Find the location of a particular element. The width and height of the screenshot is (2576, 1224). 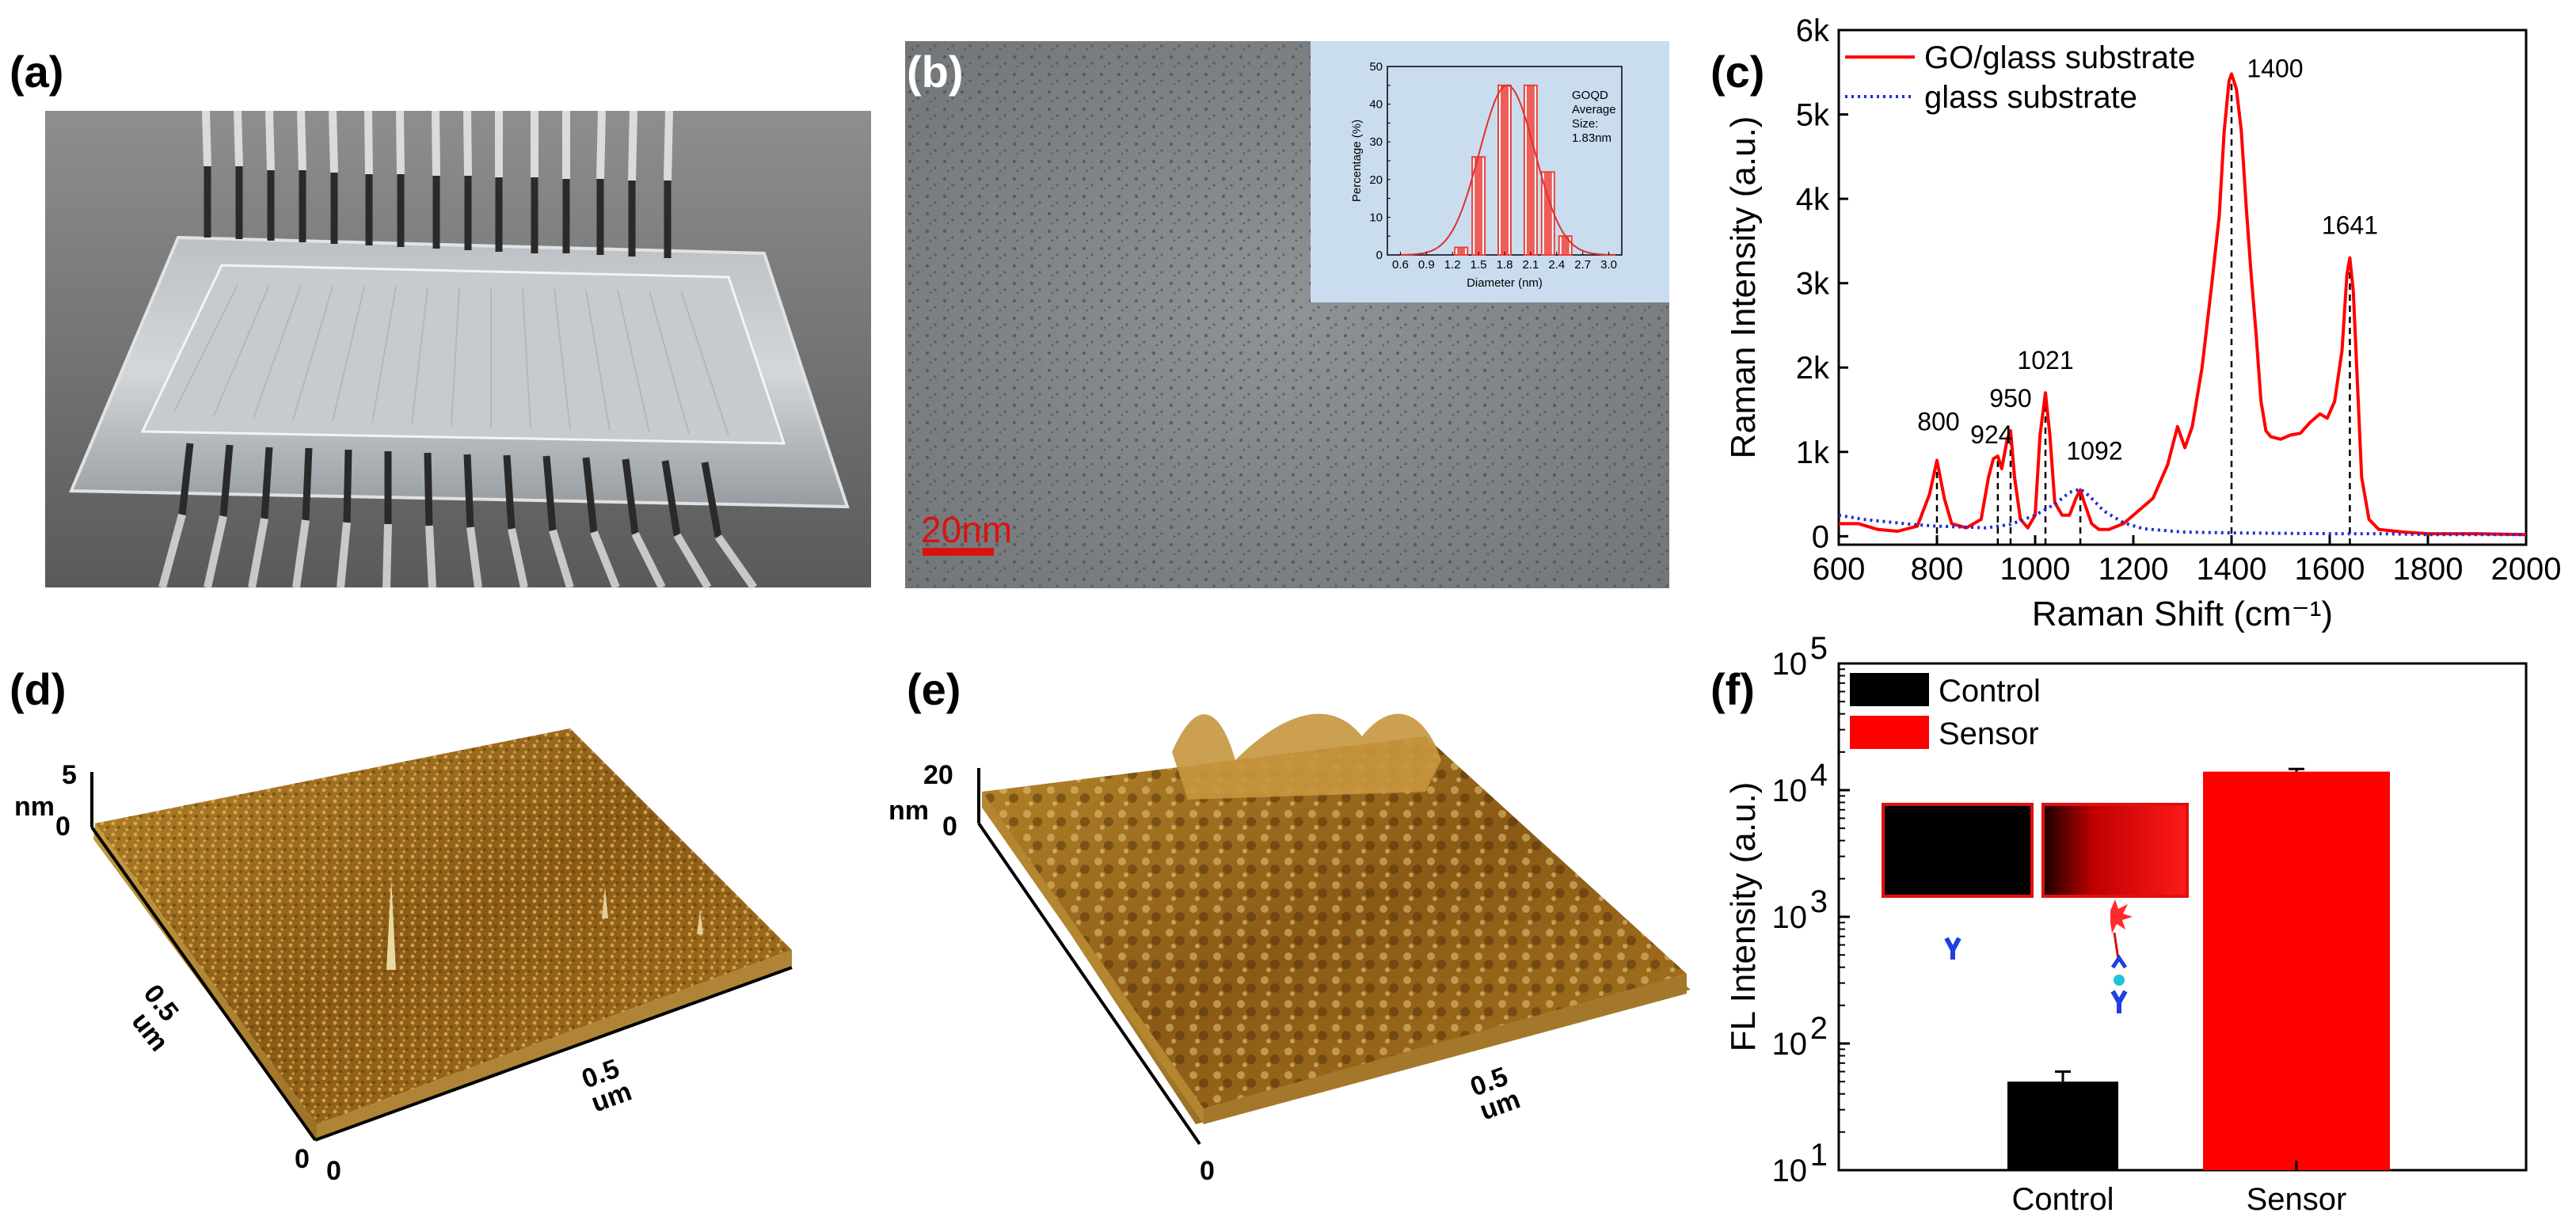

device-photo is located at coordinates (458, 350).